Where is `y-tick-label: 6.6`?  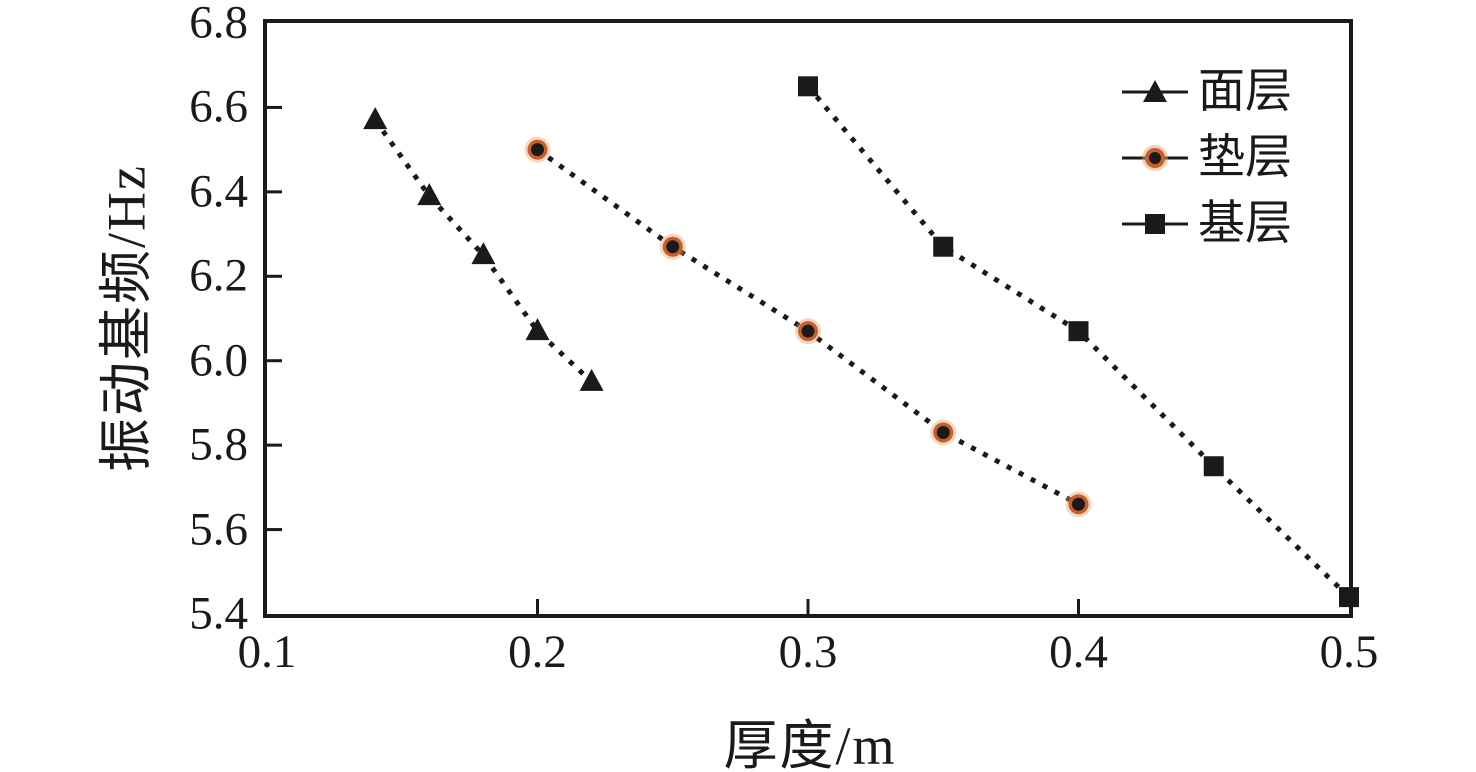
y-tick-label: 6.6 is located at coordinates (218, 106).